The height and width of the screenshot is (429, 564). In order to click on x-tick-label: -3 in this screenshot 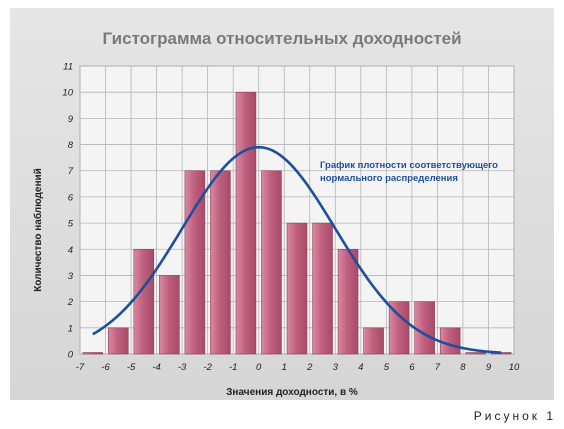, I will do `click(182, 367)`.